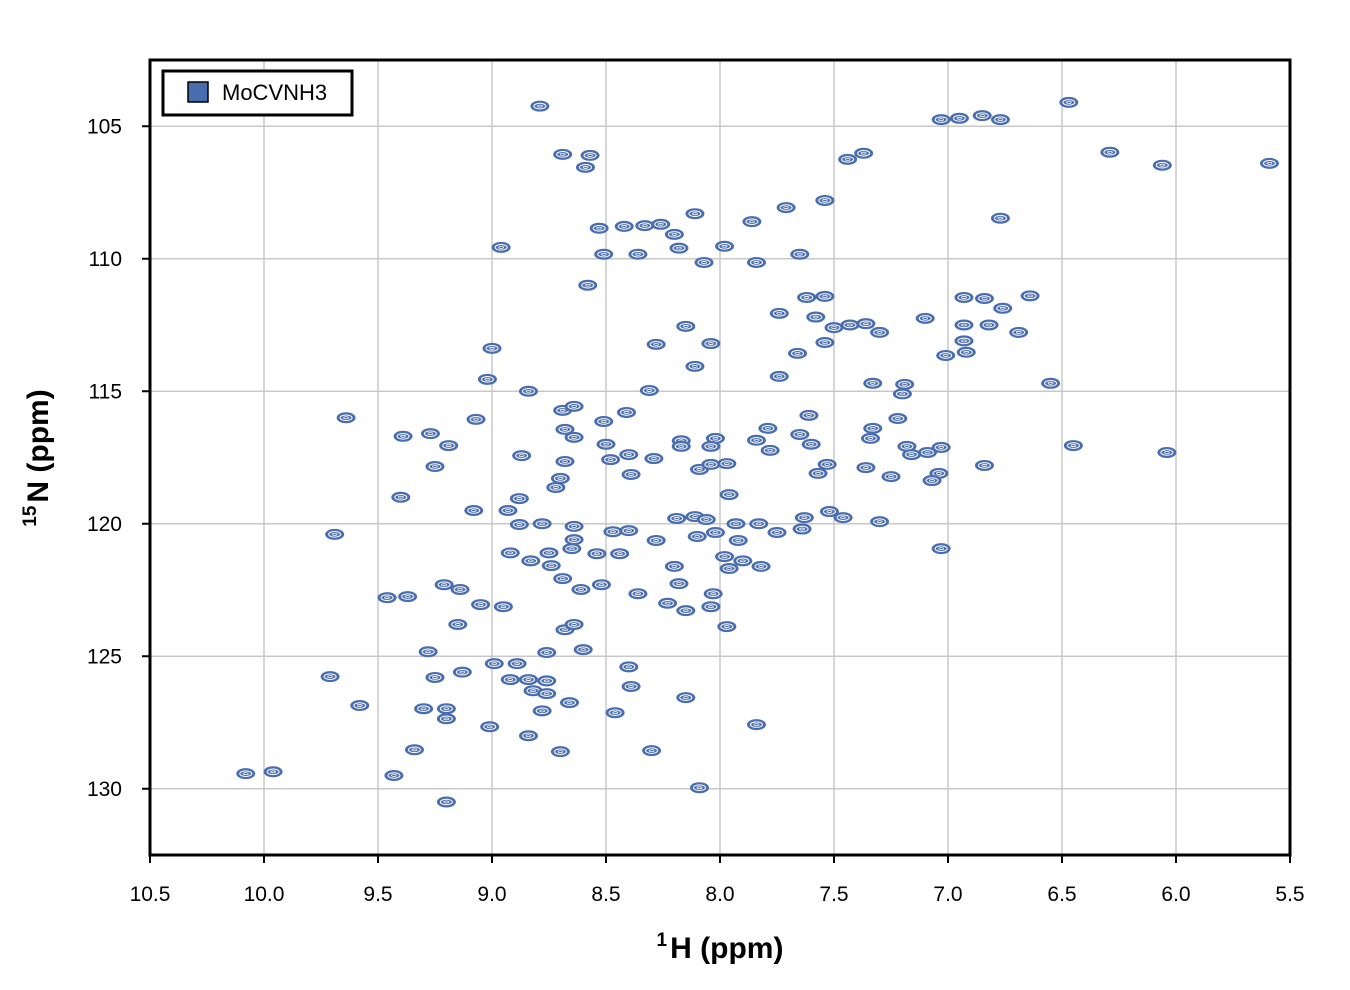 This screenshot has height=990, width=1350. What do you see at coordinates (717, 880) in the screenshot?
I see `x-axis-ticks: 10.5 10.0 9.5 9.0 8.5 8.0 7.5 7.0 6.5 6.0 5.5` at bounding box center [717, 880].